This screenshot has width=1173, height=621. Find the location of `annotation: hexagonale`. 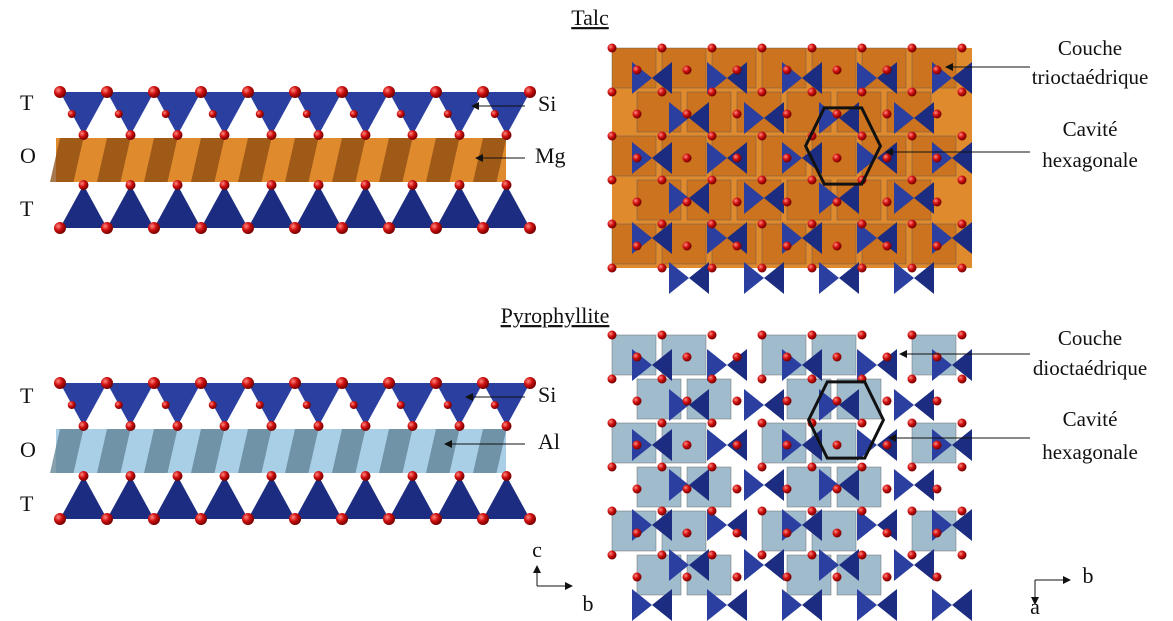

annotation: hexagonale is located at coordinates (1090, 160).